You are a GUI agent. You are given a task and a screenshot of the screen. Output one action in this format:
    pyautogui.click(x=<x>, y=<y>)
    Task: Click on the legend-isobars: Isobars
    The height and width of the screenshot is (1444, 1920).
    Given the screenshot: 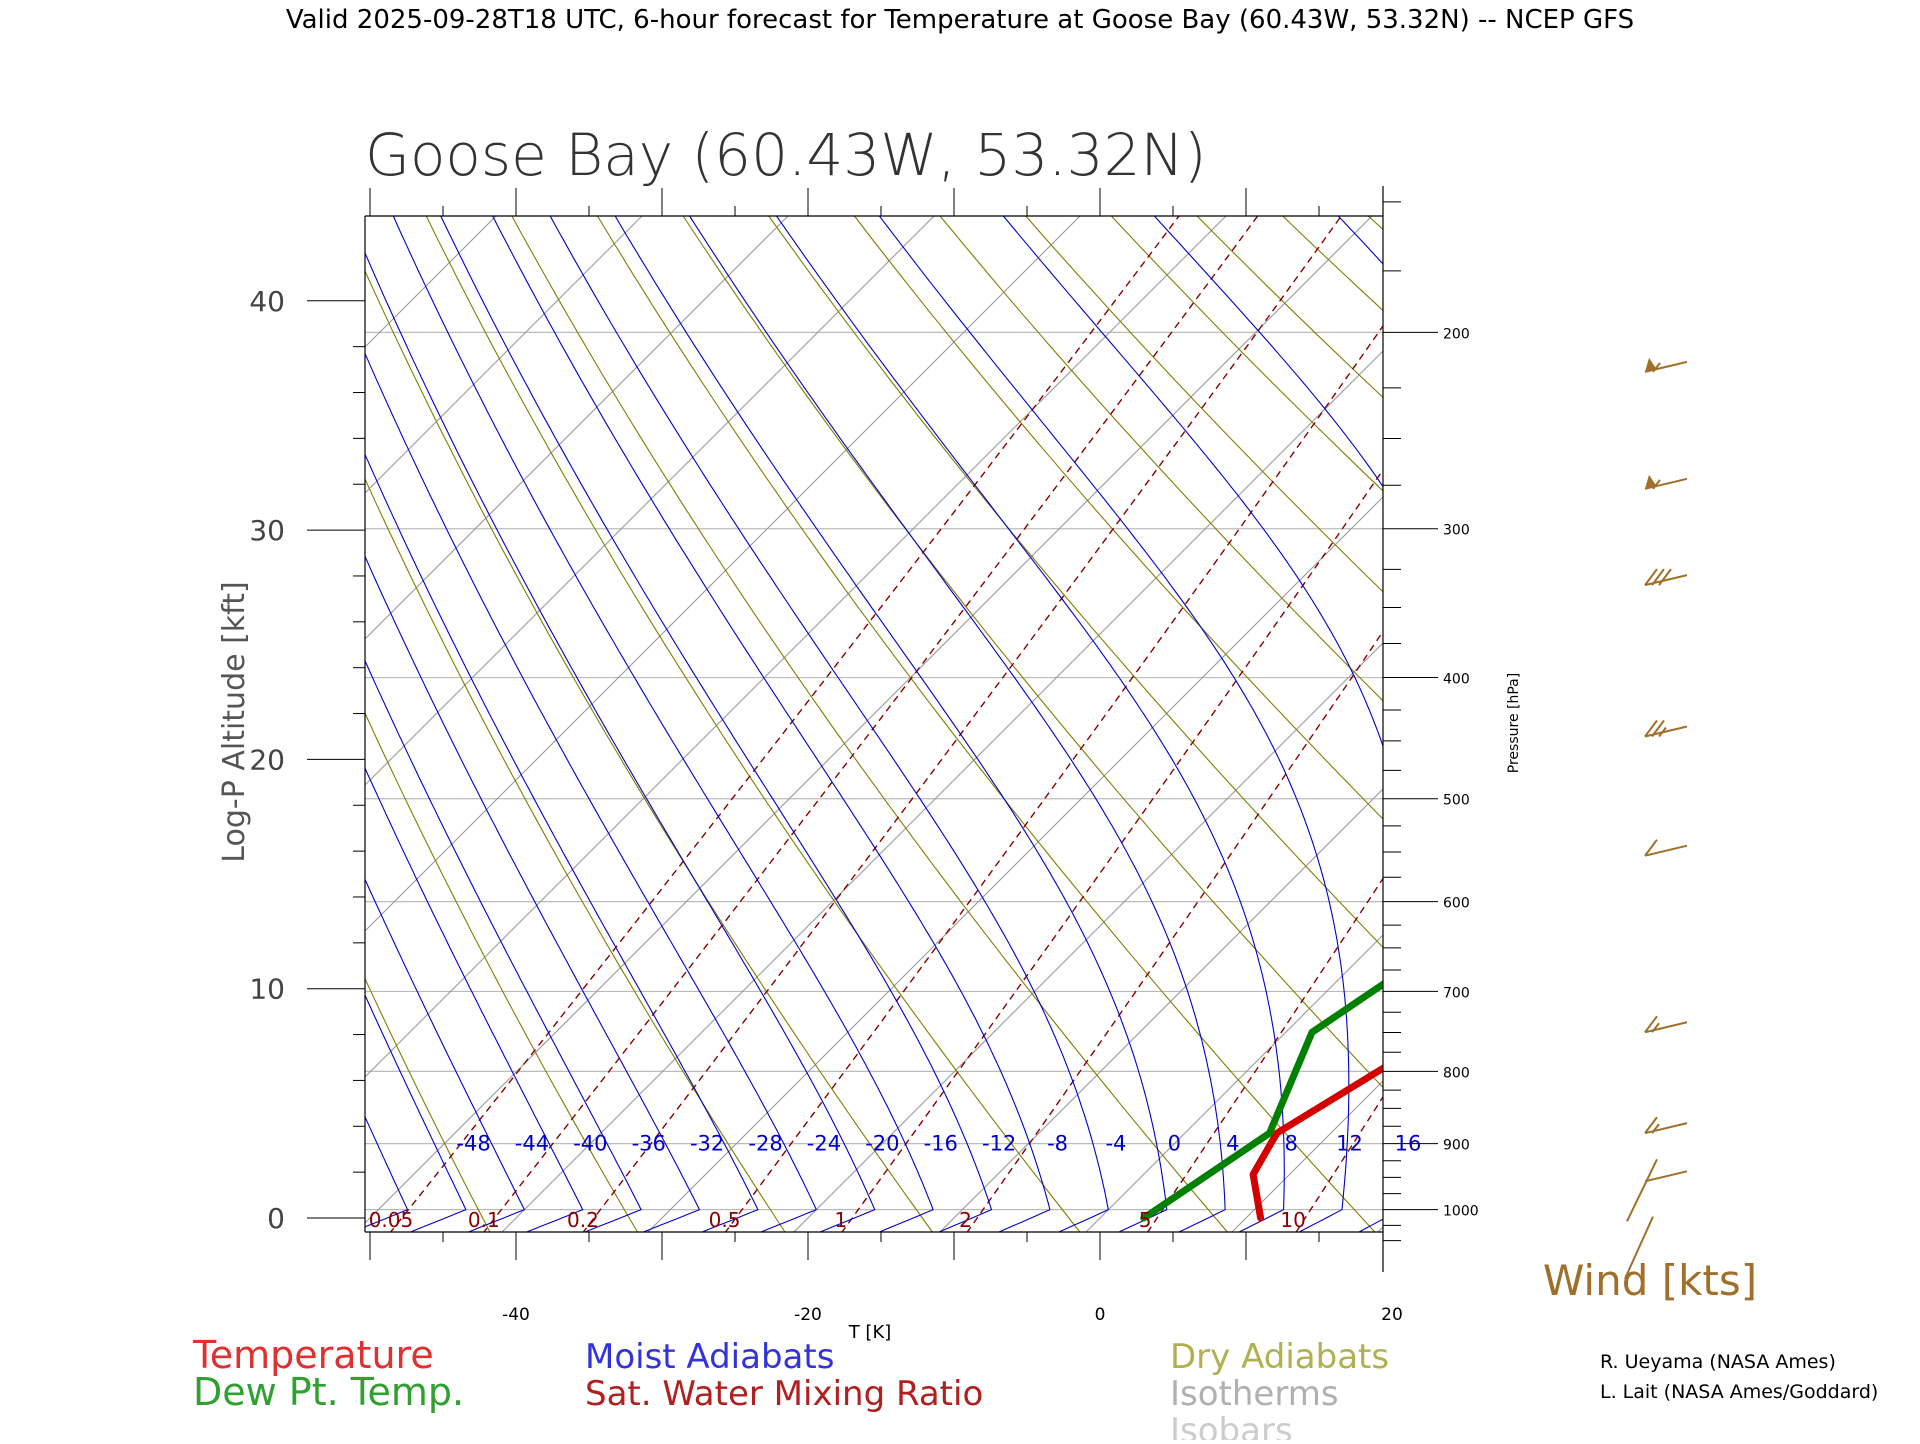 What is the action you would take?
    pyautogui.click(x=1231, y=1425)
    